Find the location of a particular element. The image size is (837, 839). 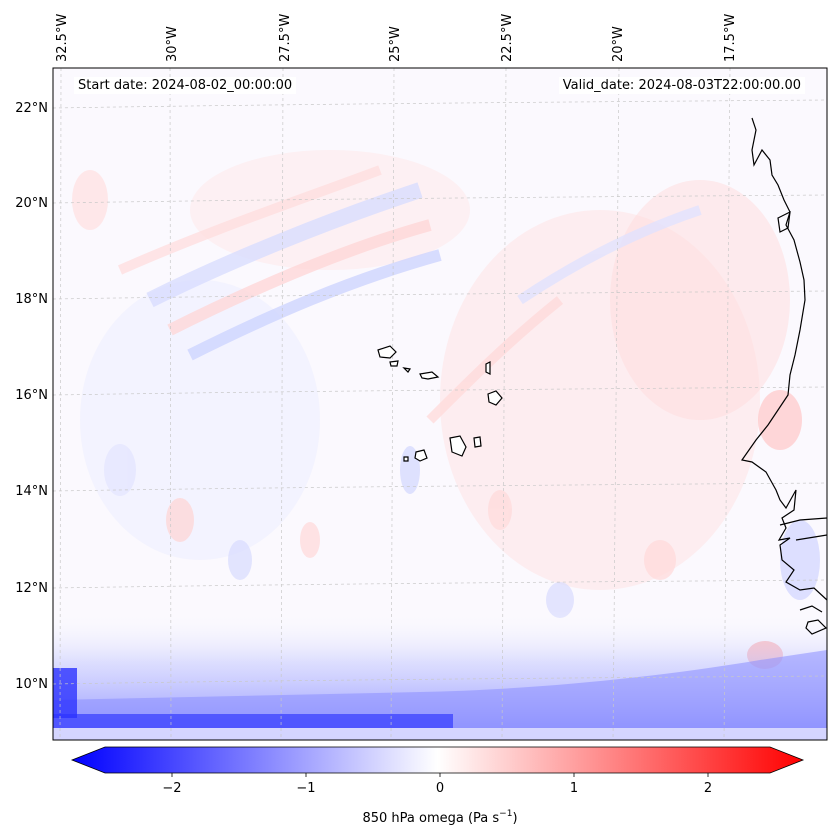

lat-tick-label: 22°N is located at coordinates (31, 108).